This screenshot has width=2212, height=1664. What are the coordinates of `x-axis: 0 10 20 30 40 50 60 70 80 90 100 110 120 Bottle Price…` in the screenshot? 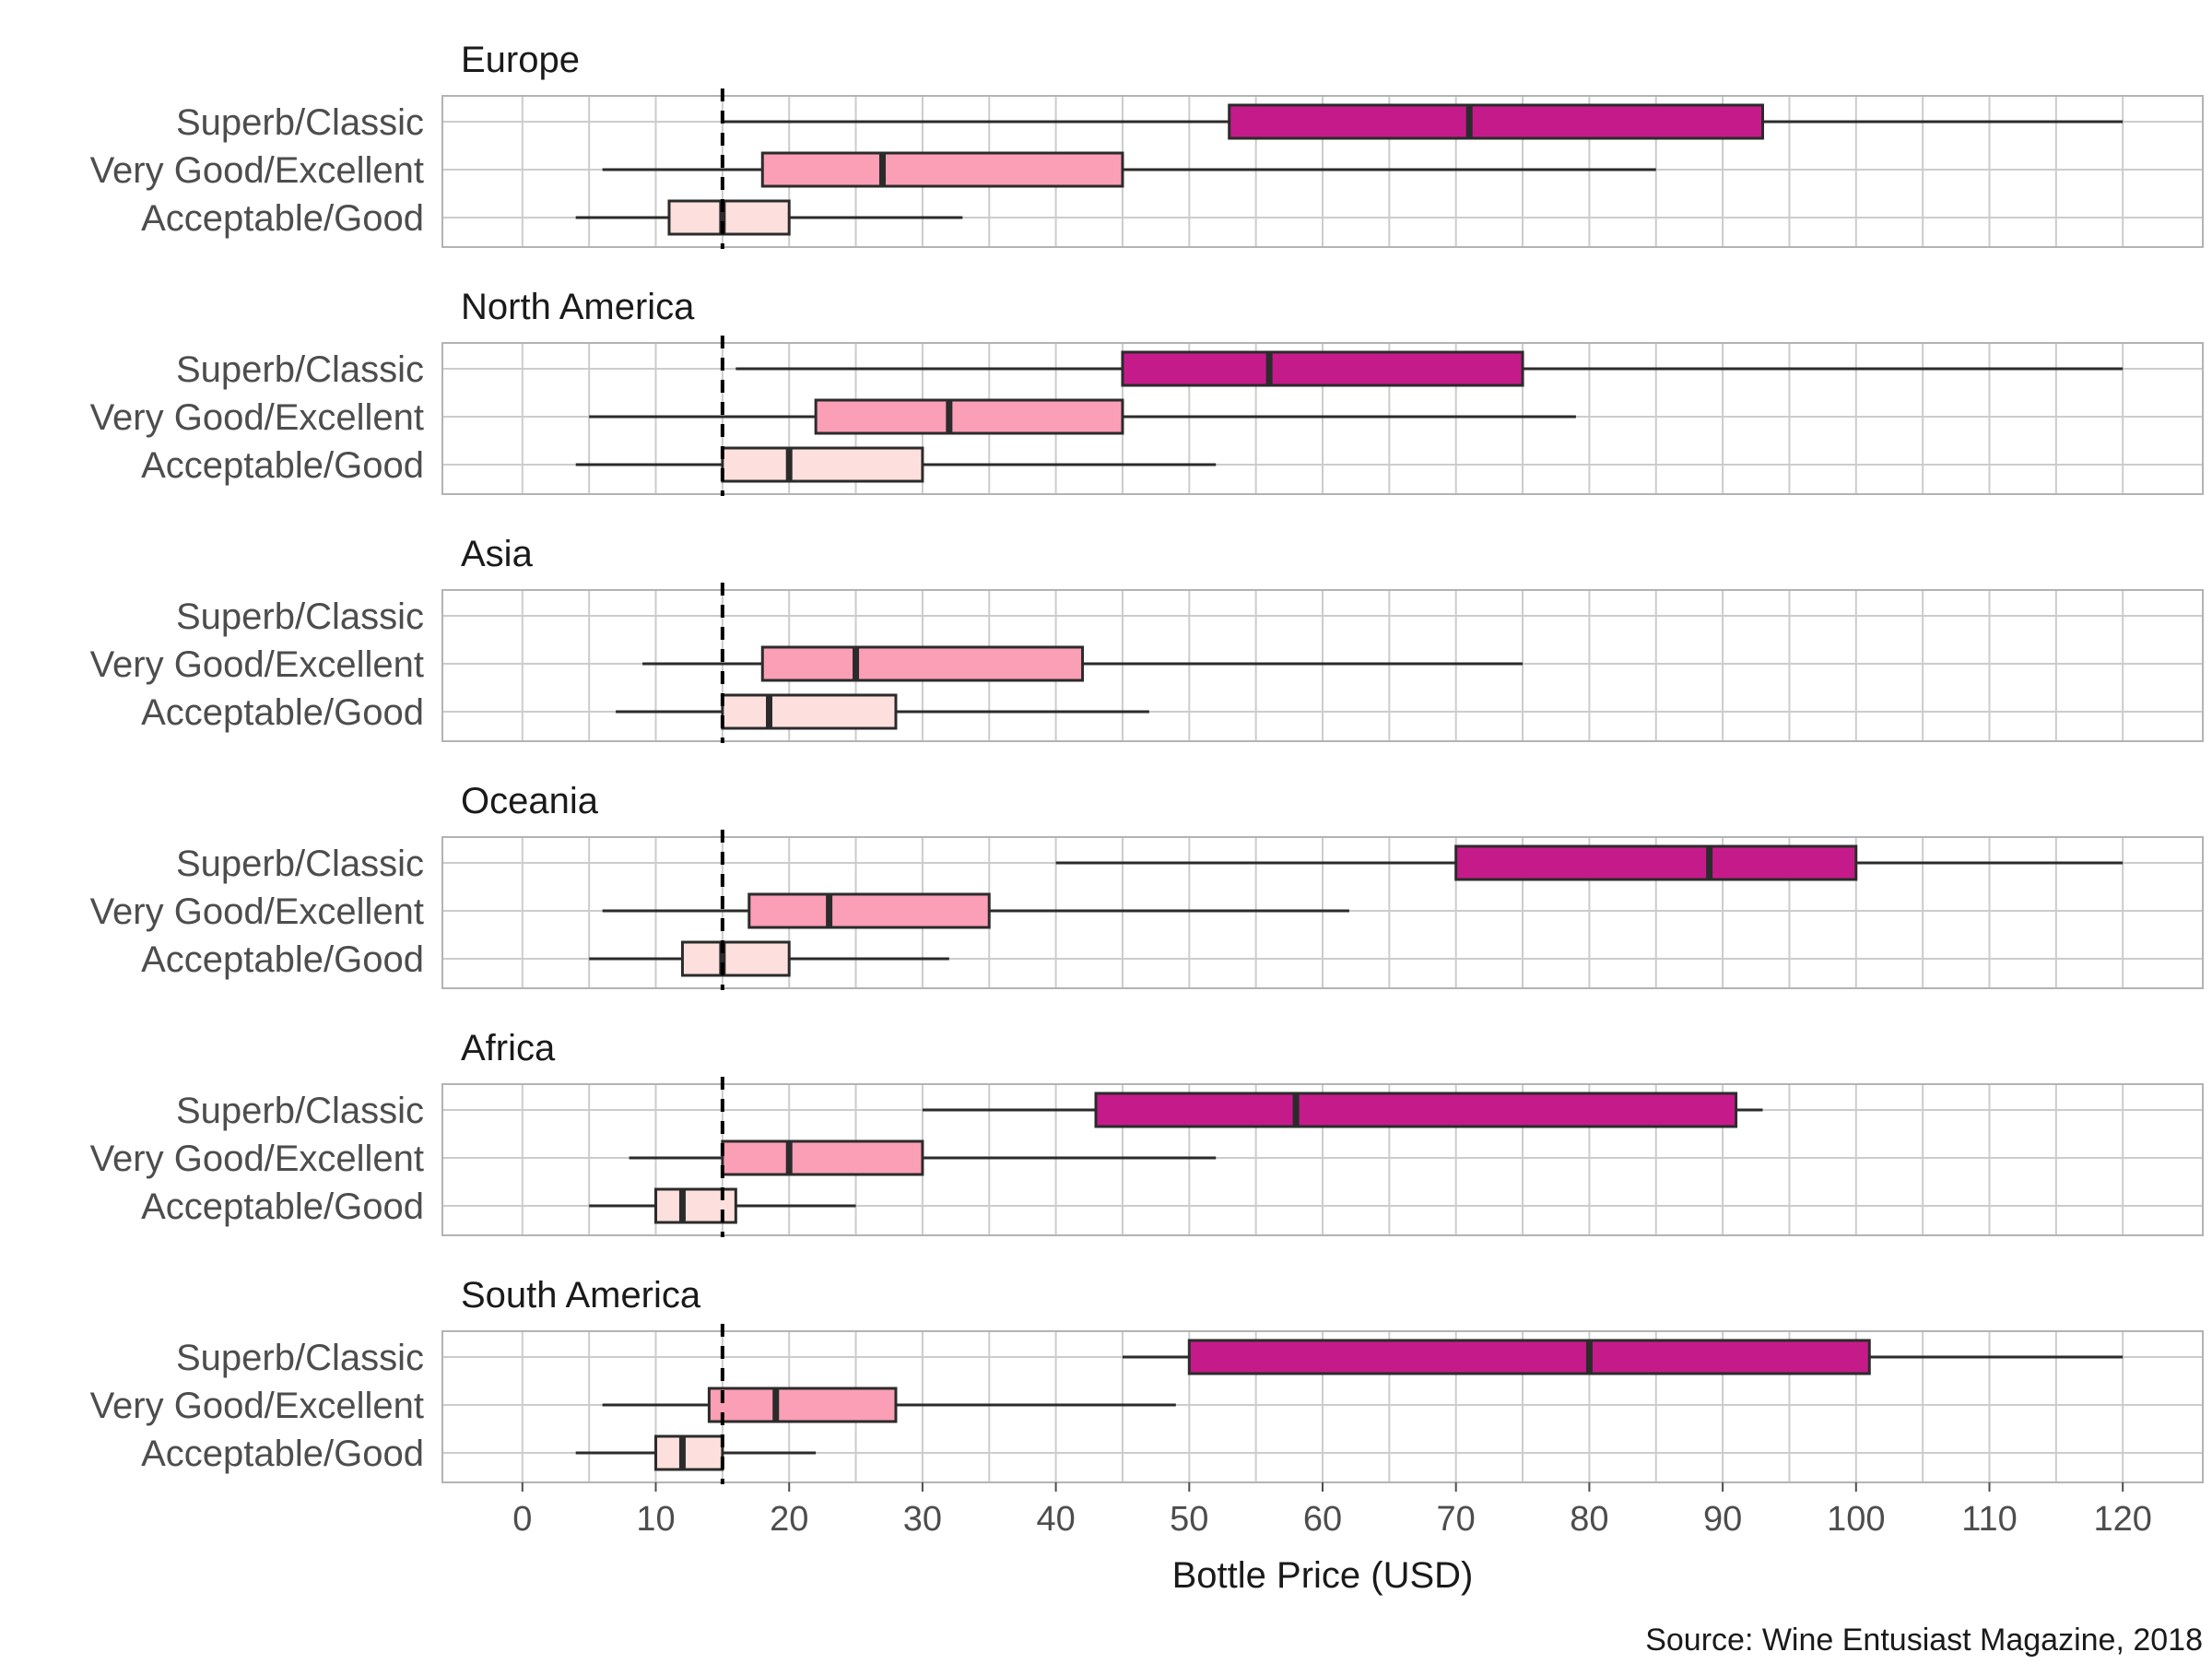 It's located at (1332, 1539).